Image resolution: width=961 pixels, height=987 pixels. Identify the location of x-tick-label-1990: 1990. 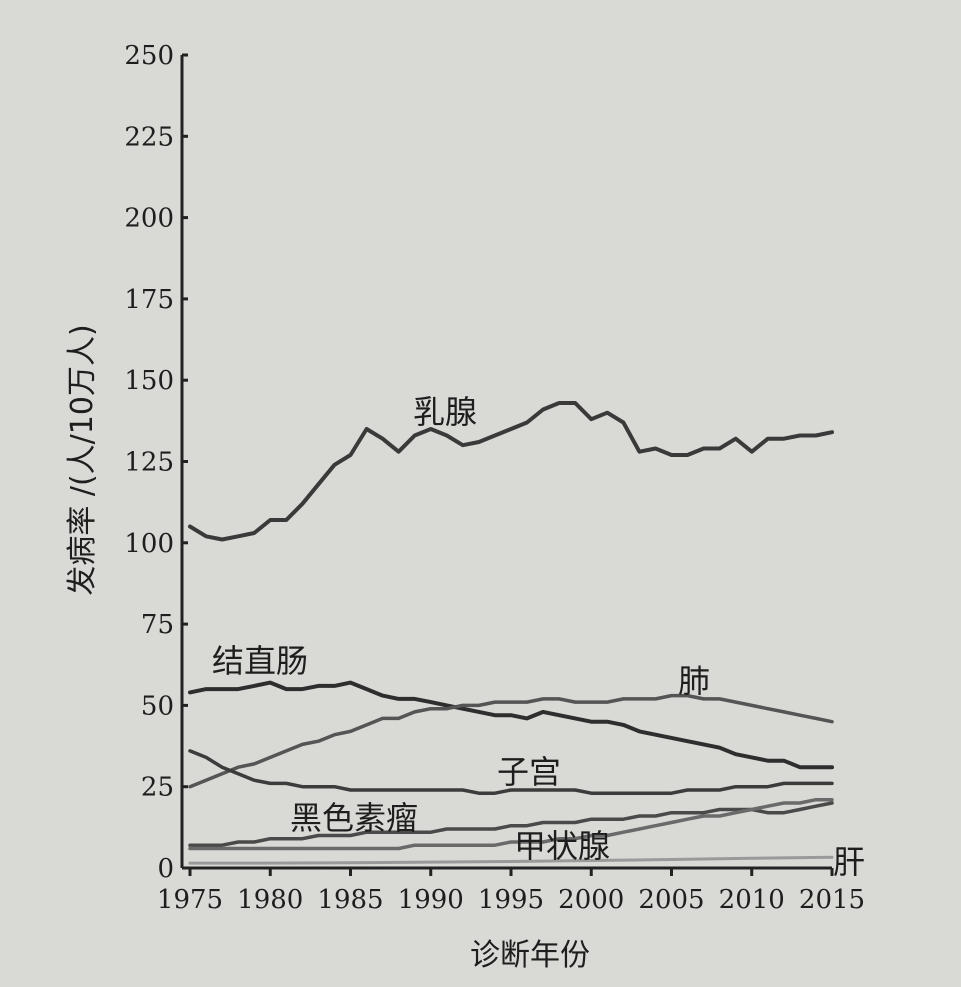
(431, 900).